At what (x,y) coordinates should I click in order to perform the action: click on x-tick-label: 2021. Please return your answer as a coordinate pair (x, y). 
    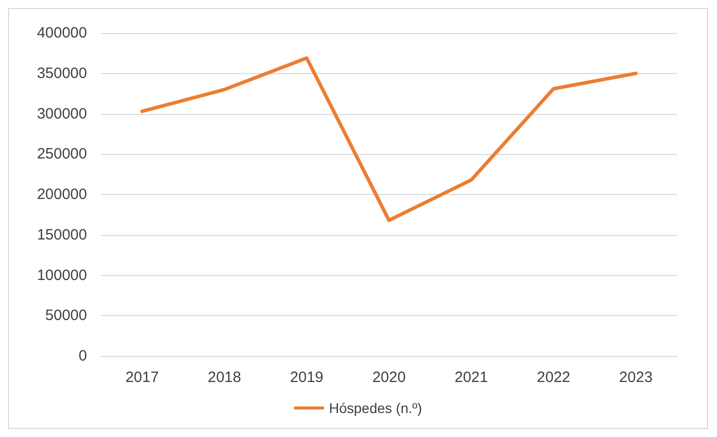
    Looking at the image, I should click on (471, 377).